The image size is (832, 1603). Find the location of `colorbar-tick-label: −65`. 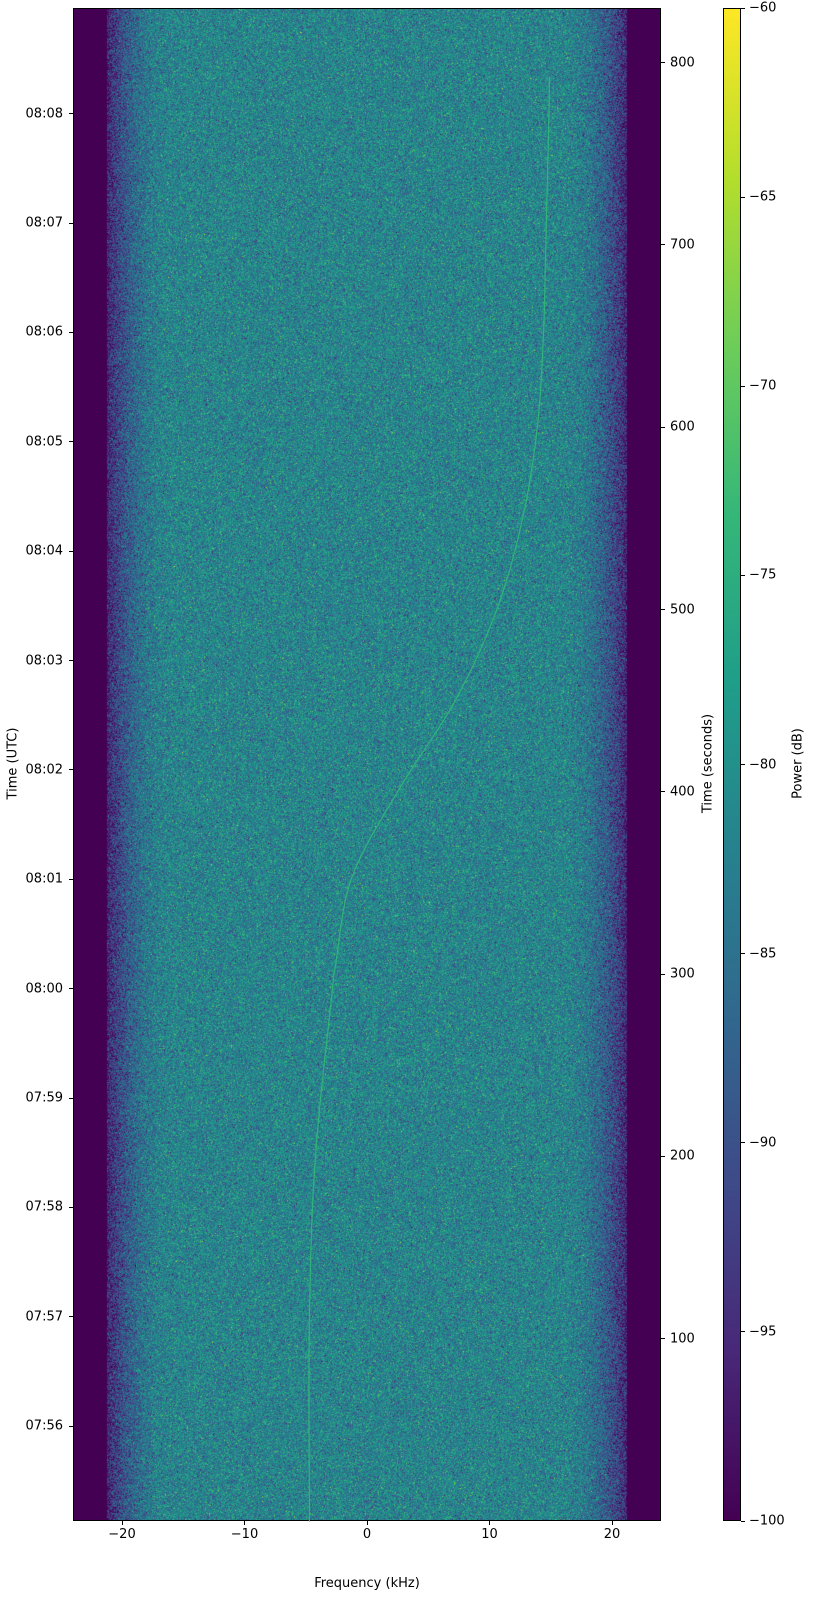

colorbar-tick-label: −65 is located at coordinates (762, 197).